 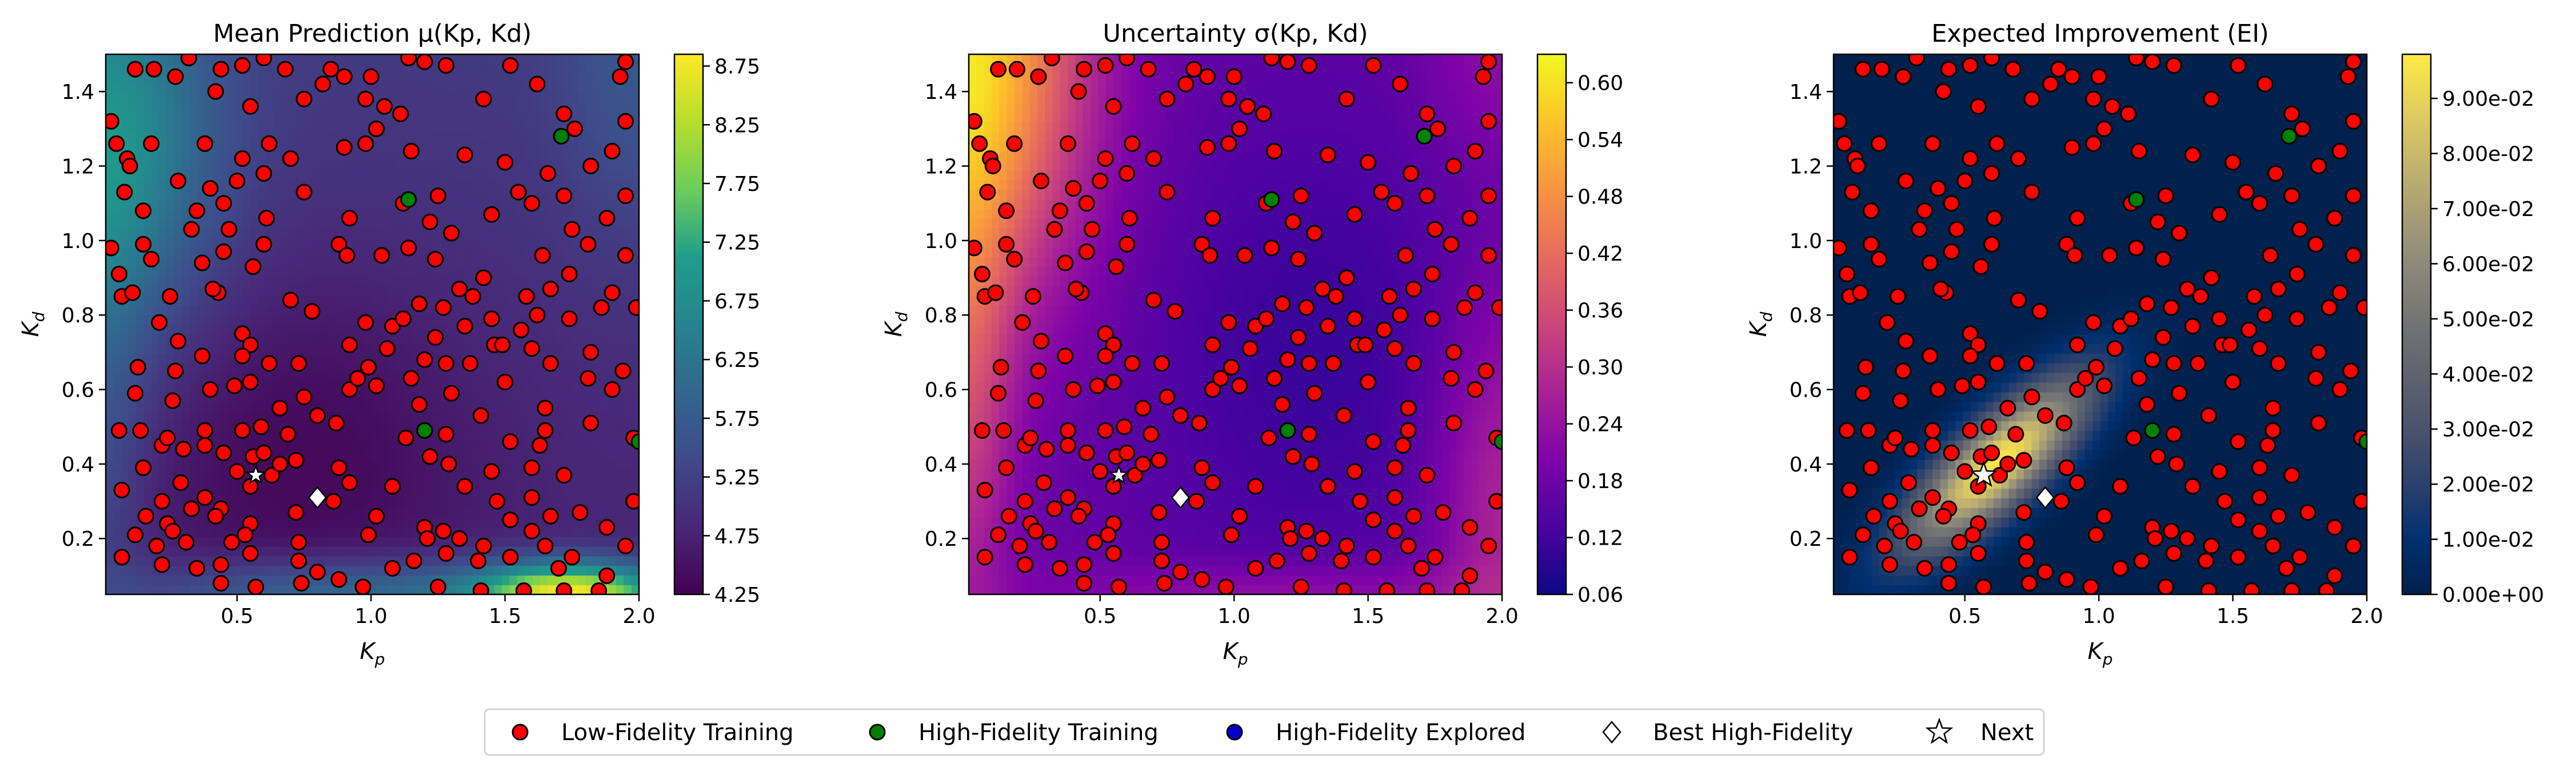 I want to click on y-tick-label: 1.4, so click(x=1806, y=92).